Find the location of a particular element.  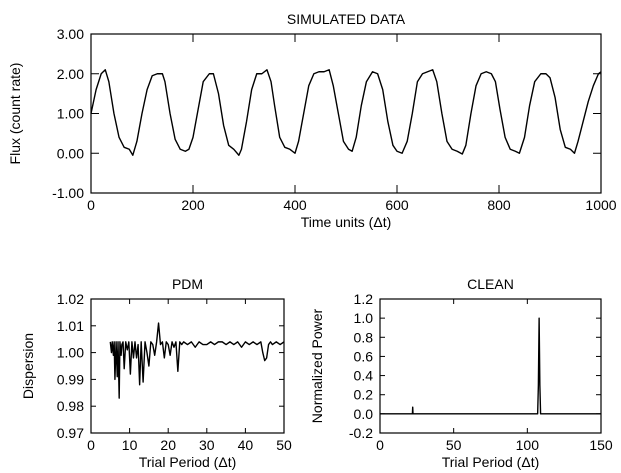

x-tick-label: 200 is located at coordinates (193, 205).